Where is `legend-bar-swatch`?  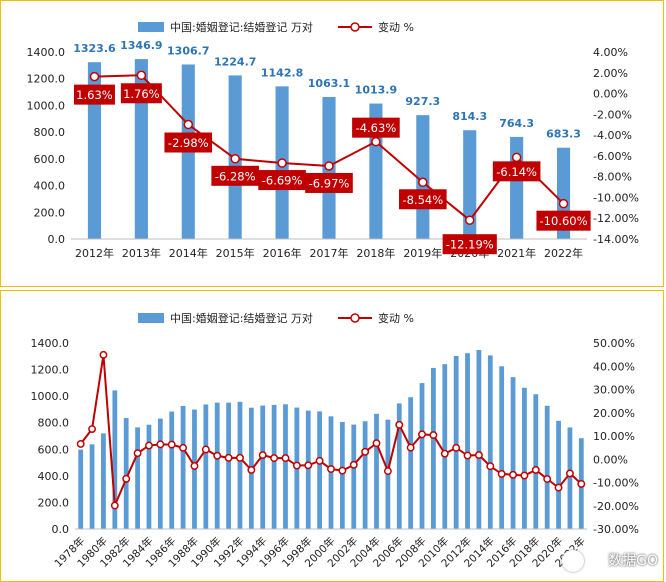 legend-bar-swatch is located at coordinates (151, 318).